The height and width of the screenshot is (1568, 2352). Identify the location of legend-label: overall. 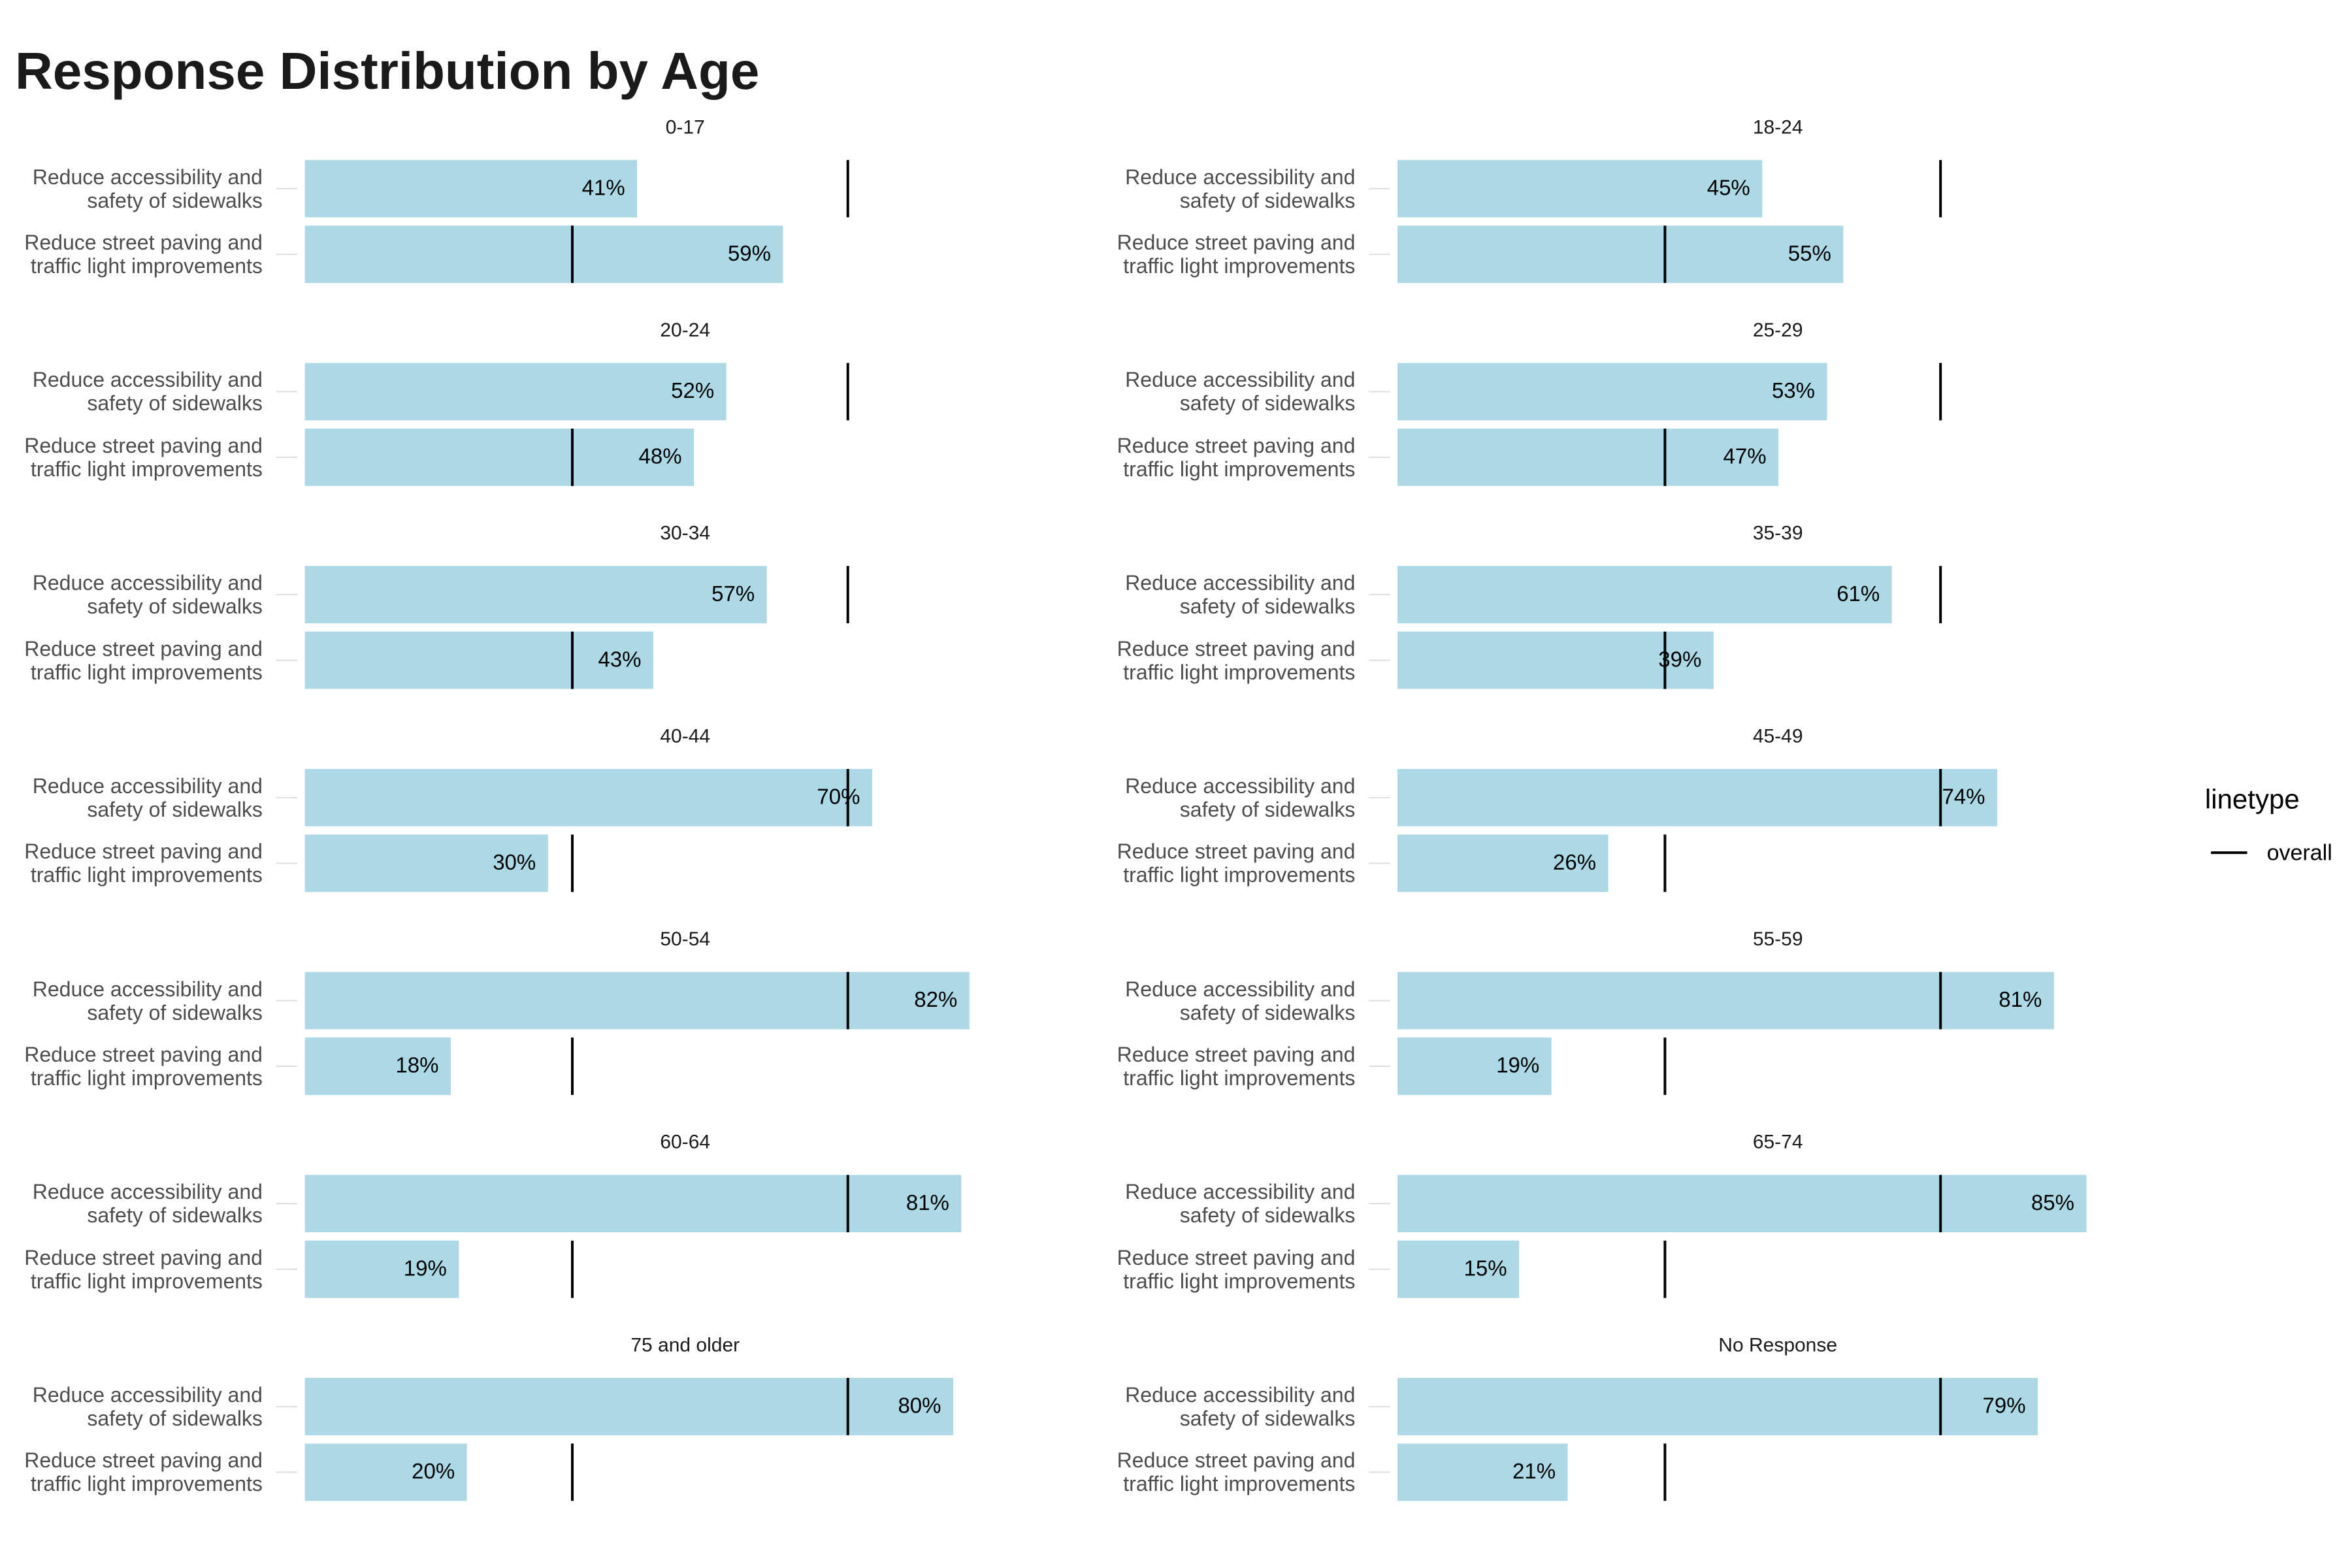
(2299, 852).